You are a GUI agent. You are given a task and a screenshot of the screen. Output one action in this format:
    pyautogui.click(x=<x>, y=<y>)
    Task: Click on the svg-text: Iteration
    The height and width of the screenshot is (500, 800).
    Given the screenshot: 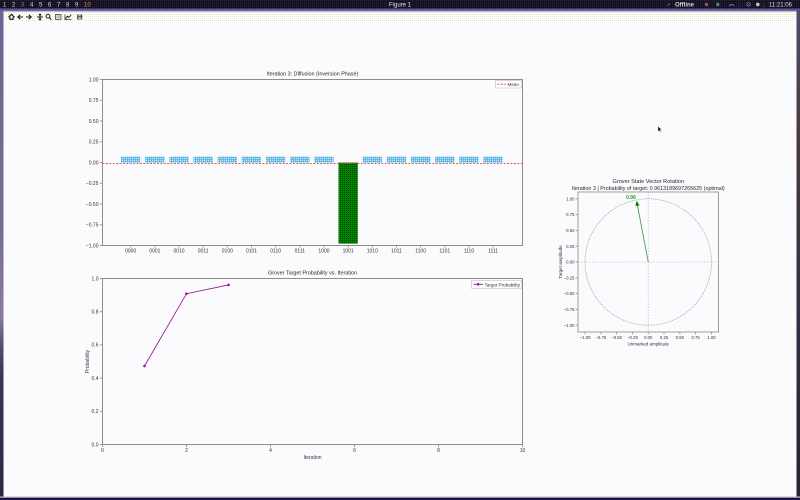 What is the action you would take?
    pyautogui.click(x=312, y=458)
    